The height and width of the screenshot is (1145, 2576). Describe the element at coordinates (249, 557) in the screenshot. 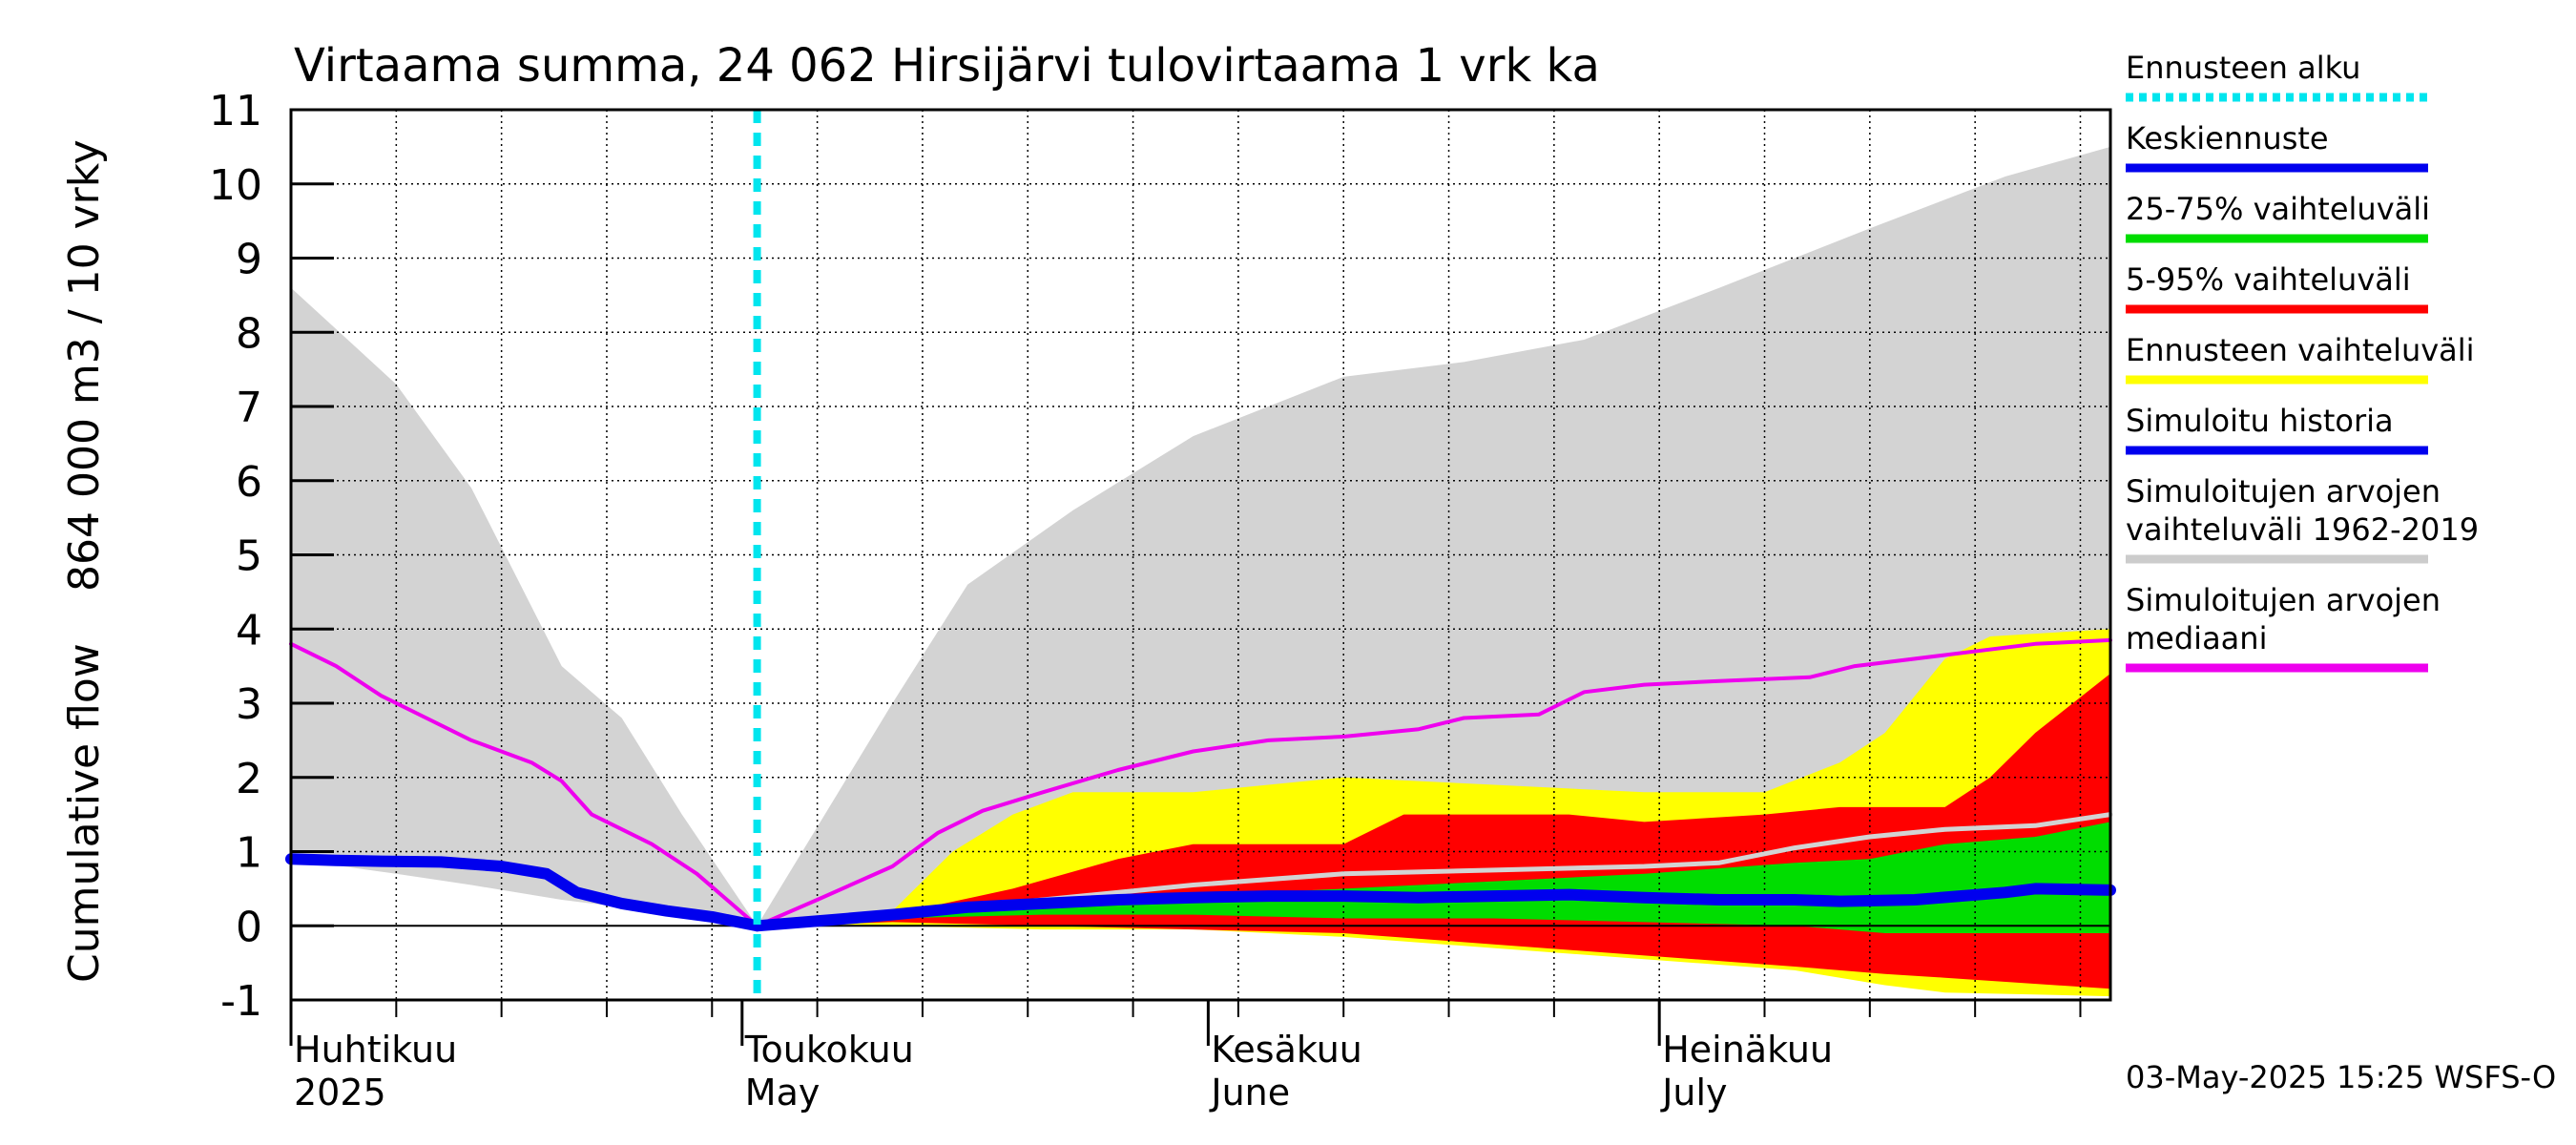

I see `y-tick-label: 5` at that location.